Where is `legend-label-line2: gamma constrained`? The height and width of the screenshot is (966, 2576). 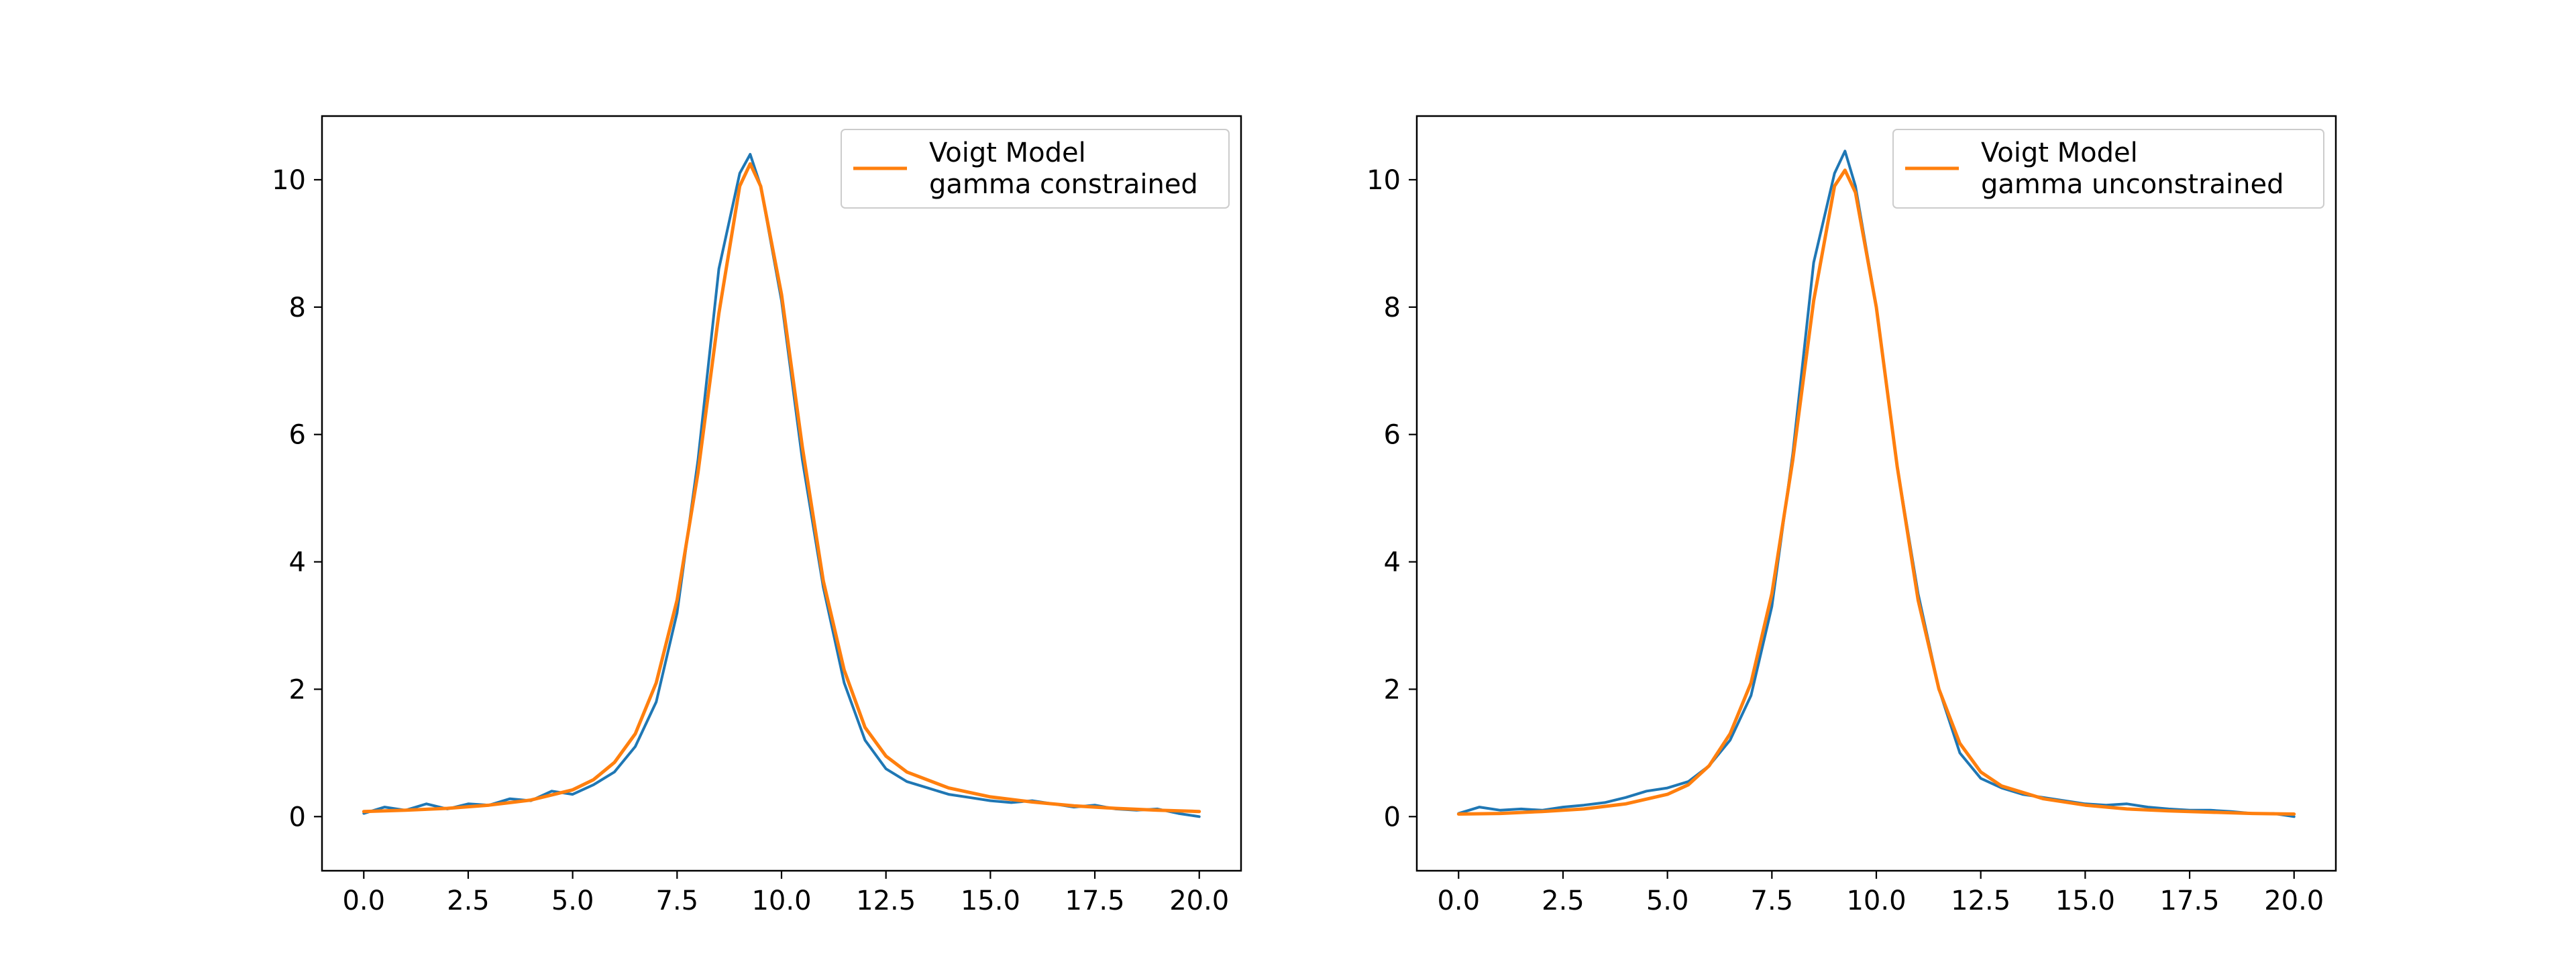
legend-label-line2: gamma constrained is located at coordinates (1063, 184).